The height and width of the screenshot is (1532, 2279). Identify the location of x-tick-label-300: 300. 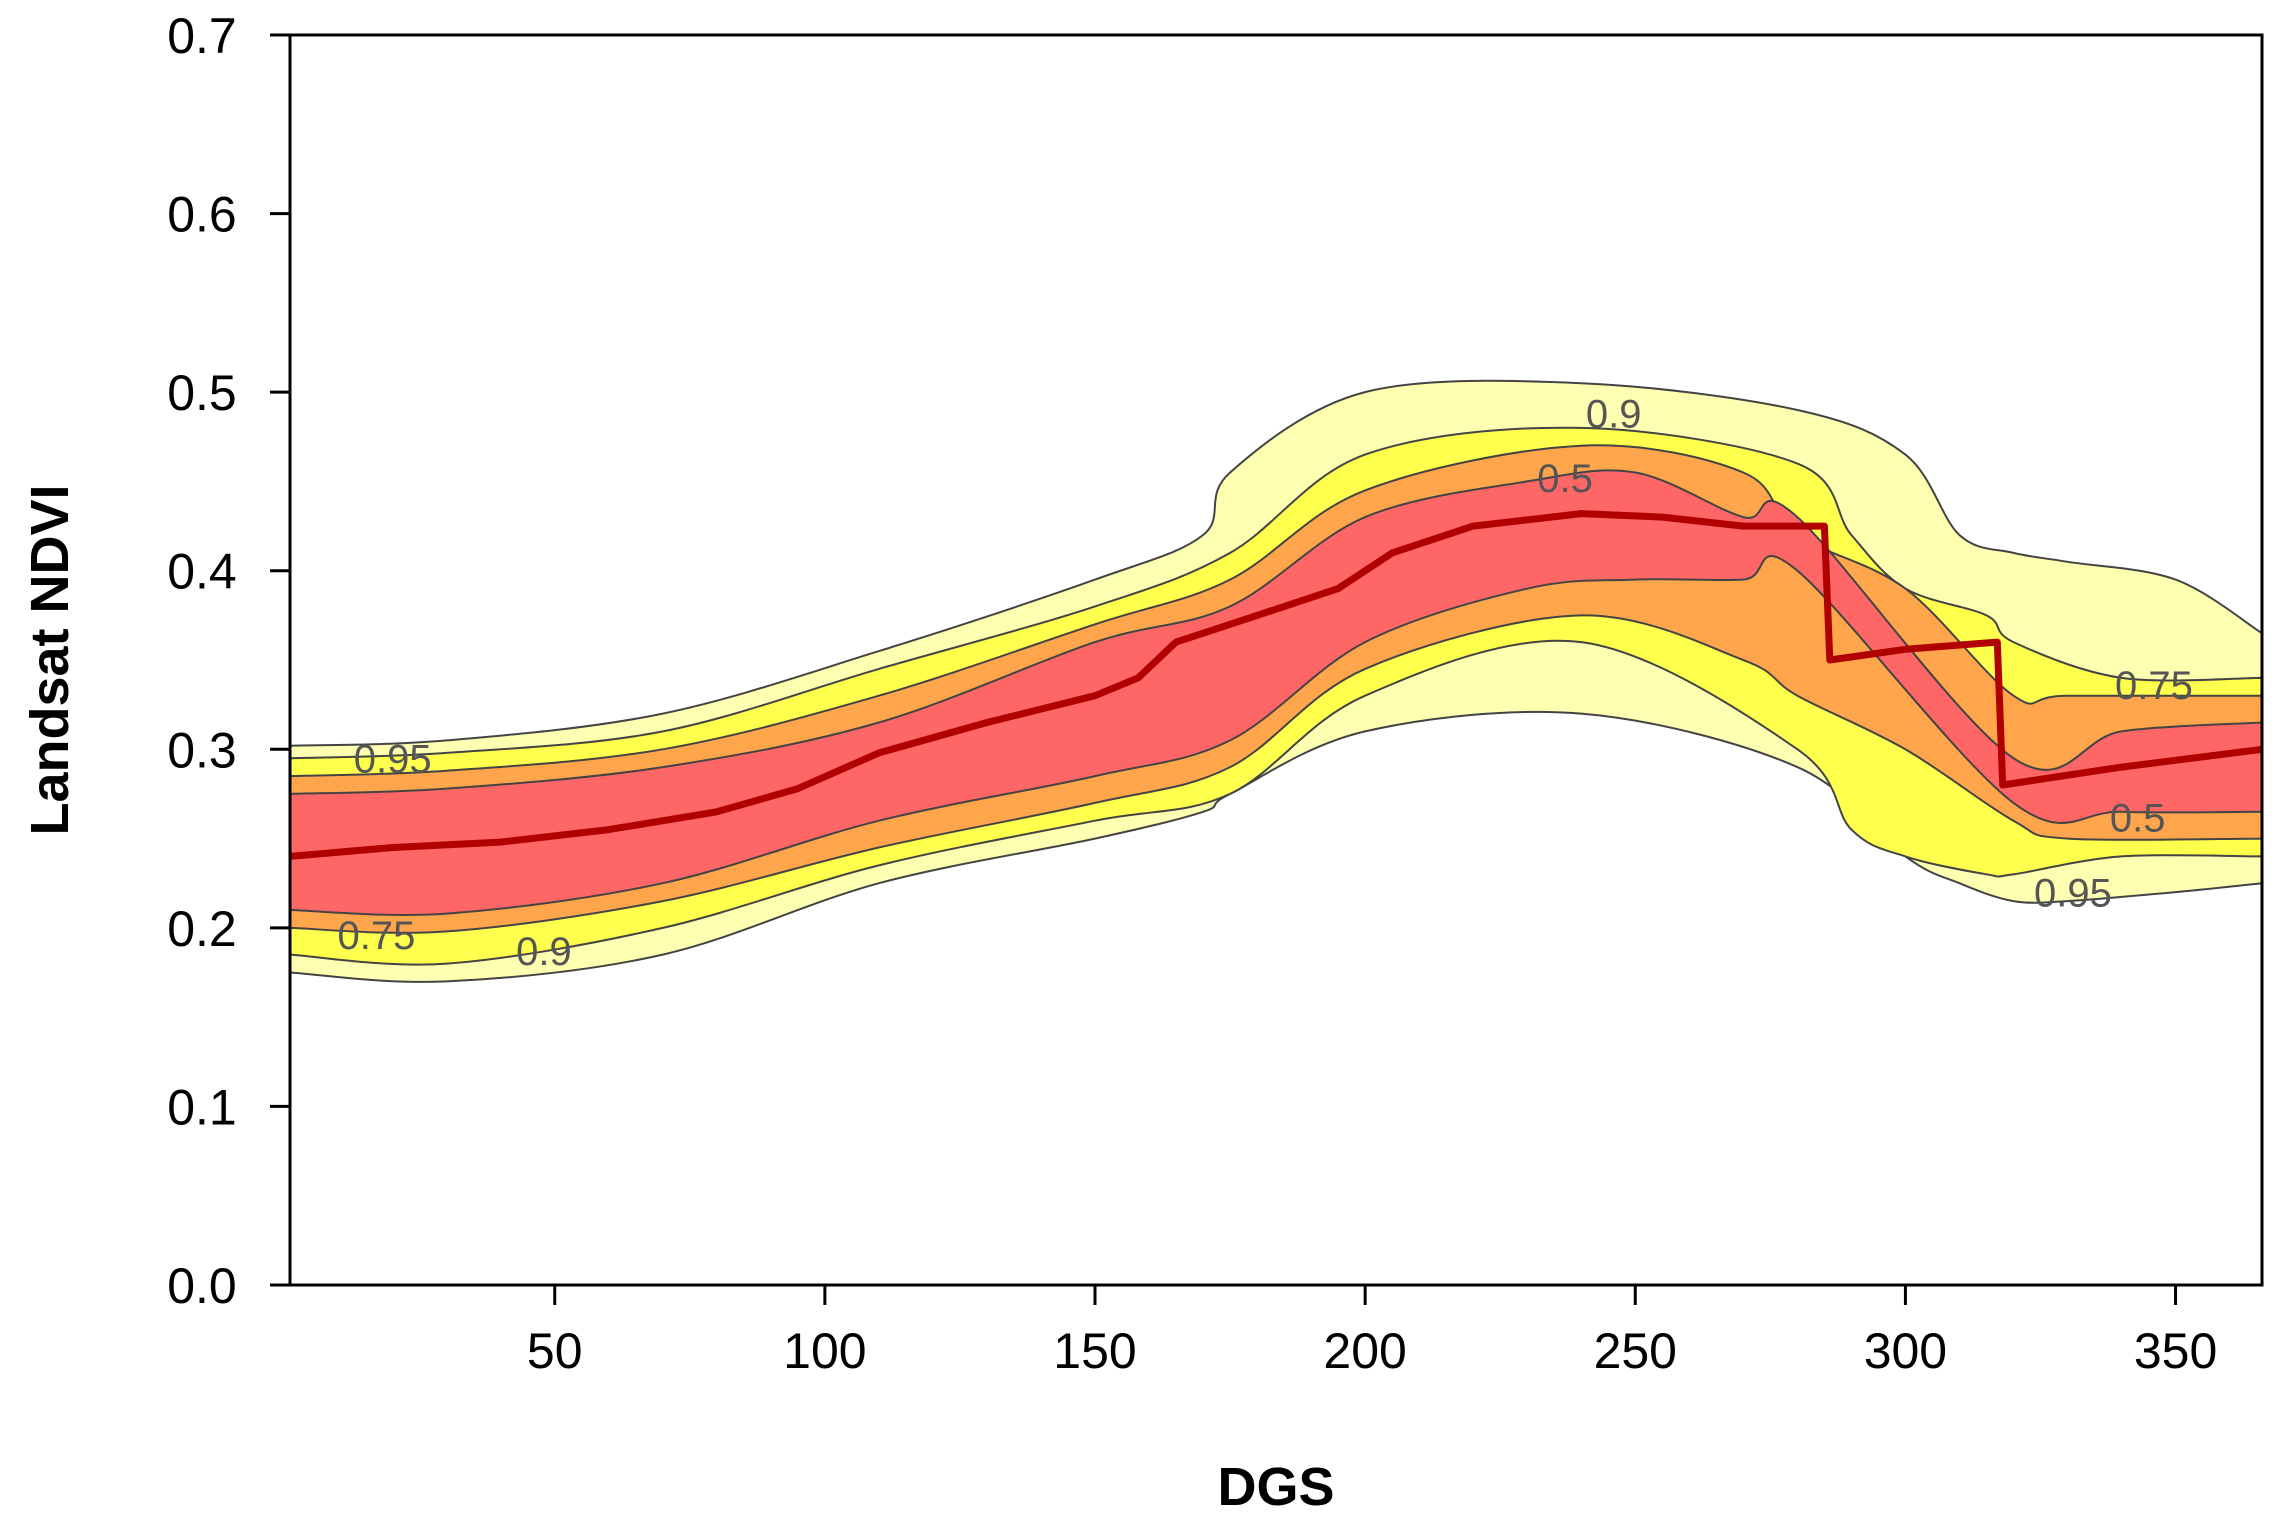
(1905, 1351).